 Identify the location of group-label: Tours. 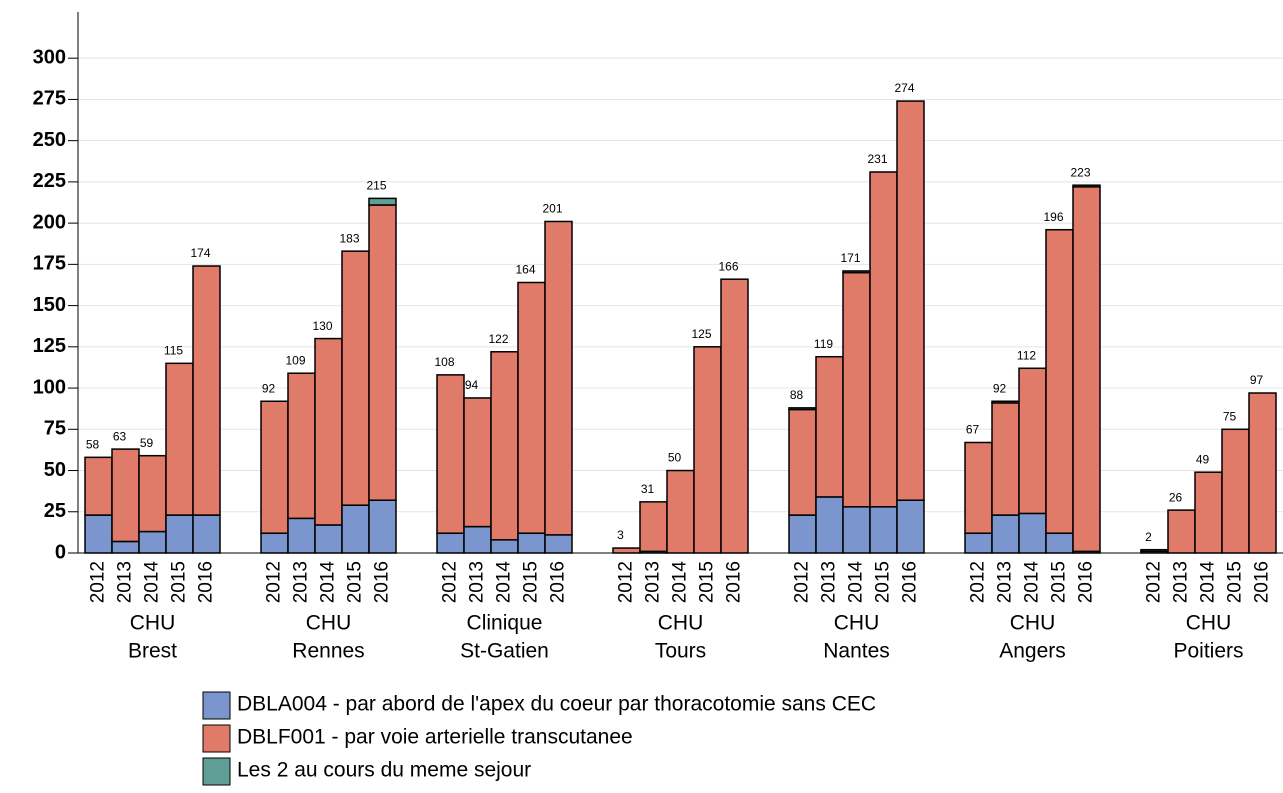
(680, 651).